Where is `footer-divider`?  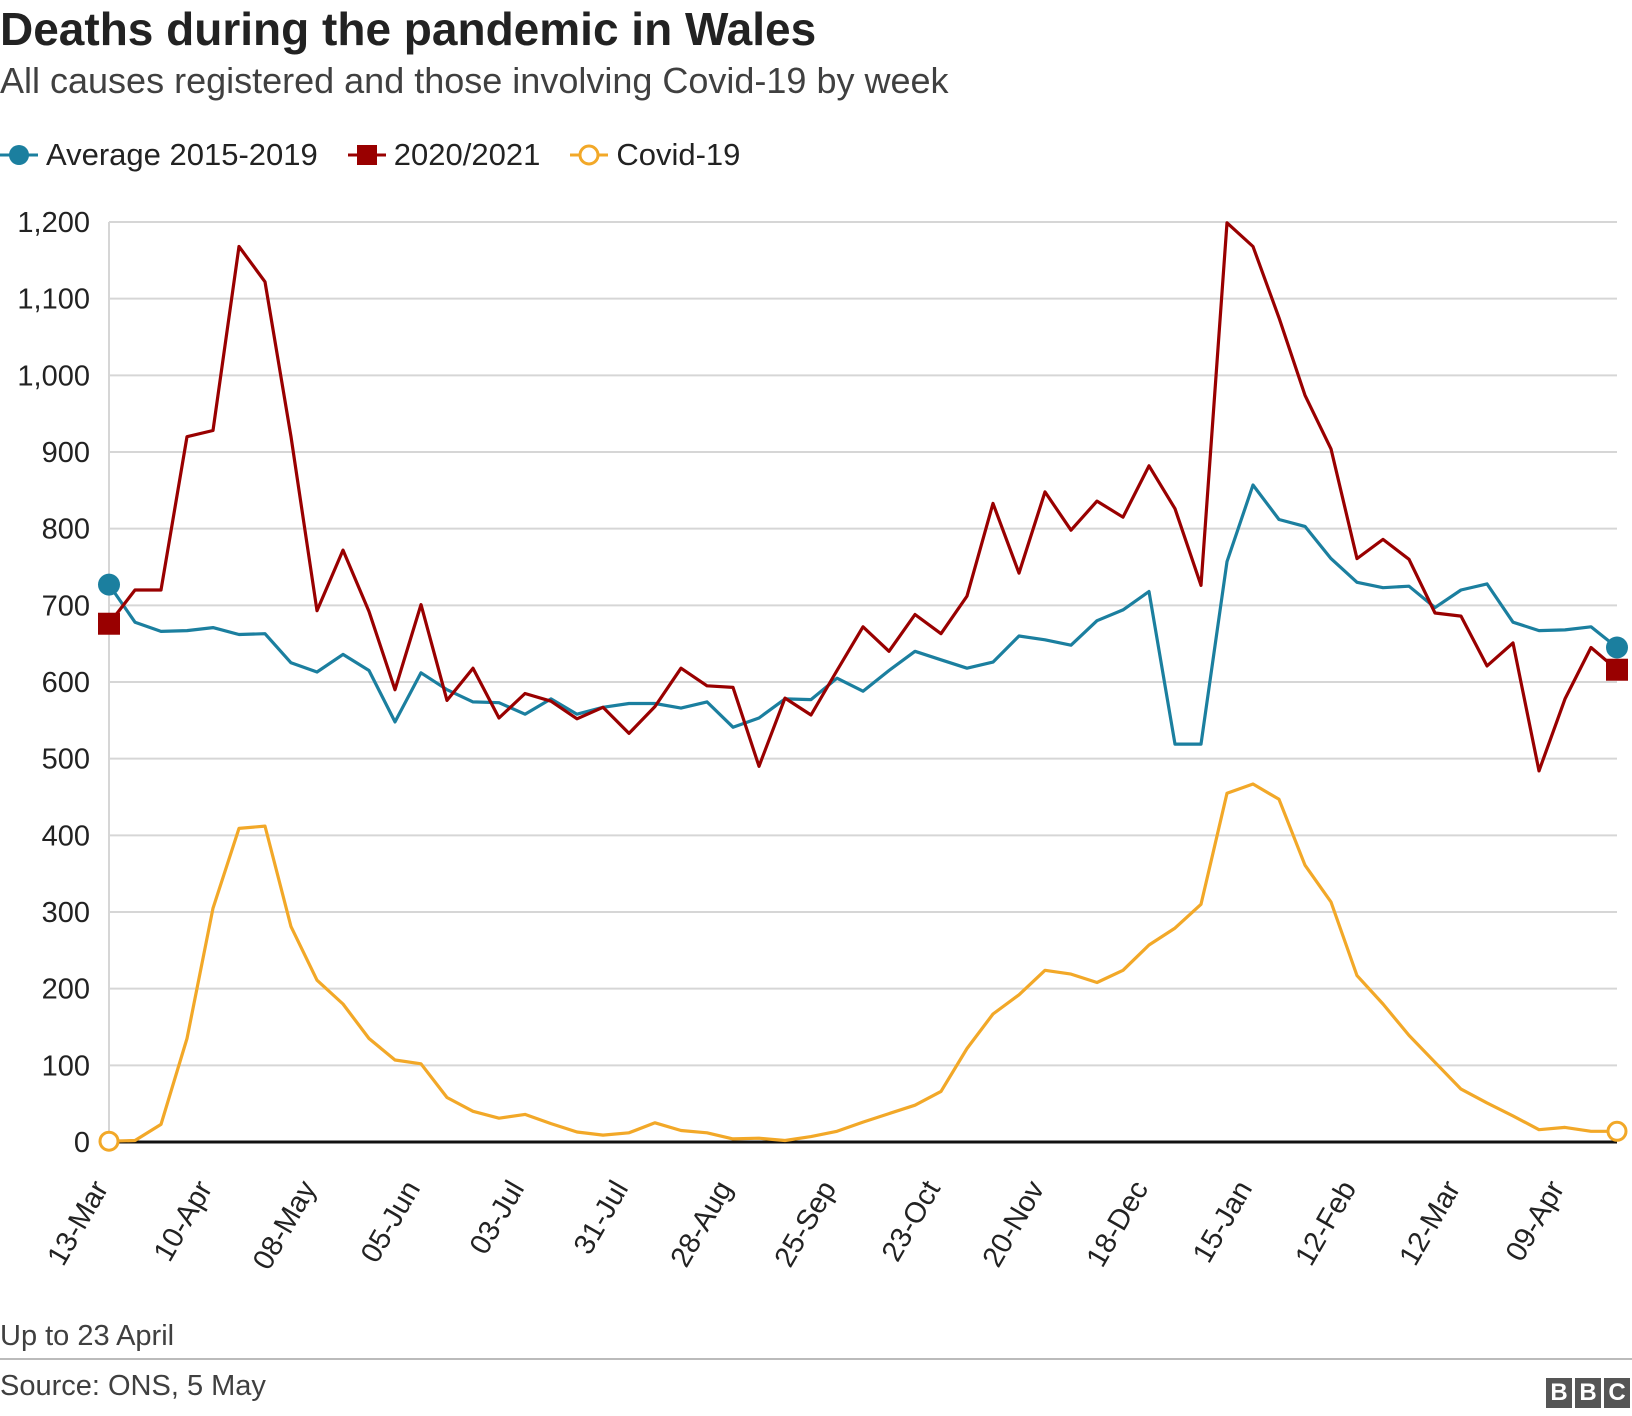
footer-divider is located at coordinates (816, 1359).